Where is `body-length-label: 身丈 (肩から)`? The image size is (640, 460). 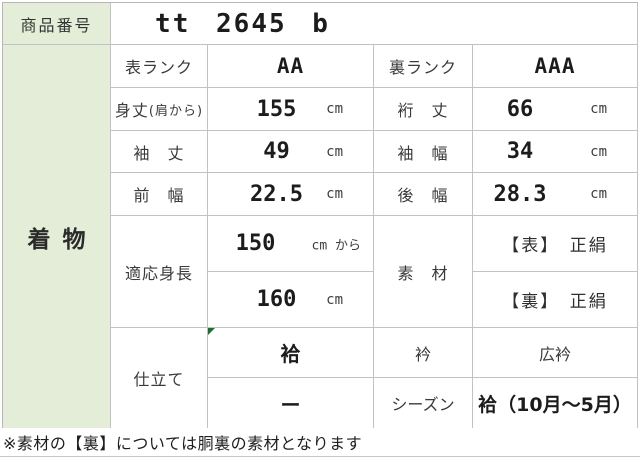
body-length-label: 身丈 (肩から) is located at coordinates (159, 109).